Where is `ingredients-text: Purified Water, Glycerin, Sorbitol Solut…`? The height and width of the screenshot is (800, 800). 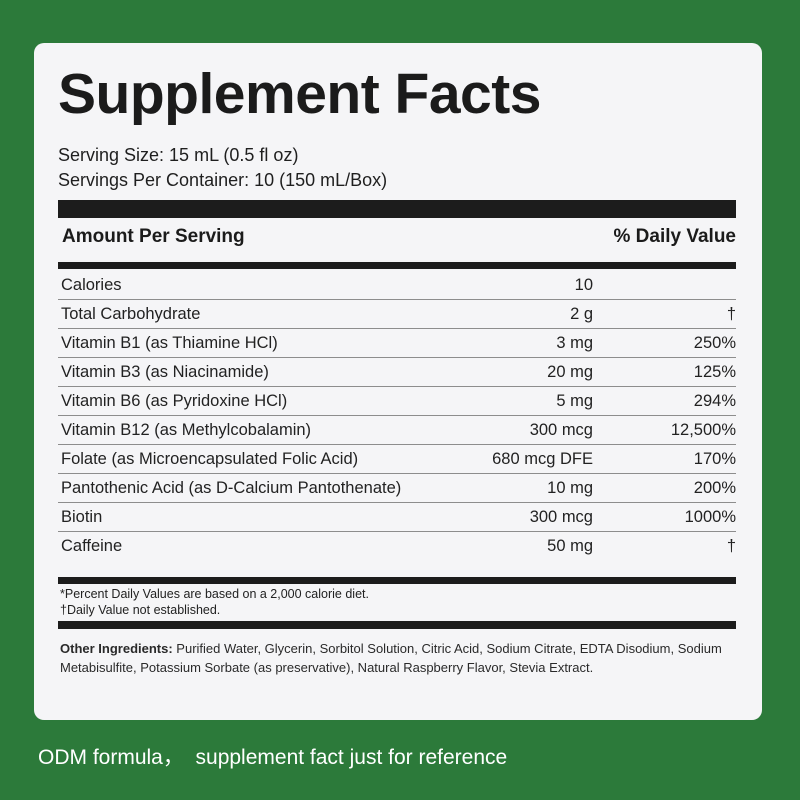 ingredients-text: Purified Water, Glycerin, Sorbitol Solut… is located at coordinates (391, 658).